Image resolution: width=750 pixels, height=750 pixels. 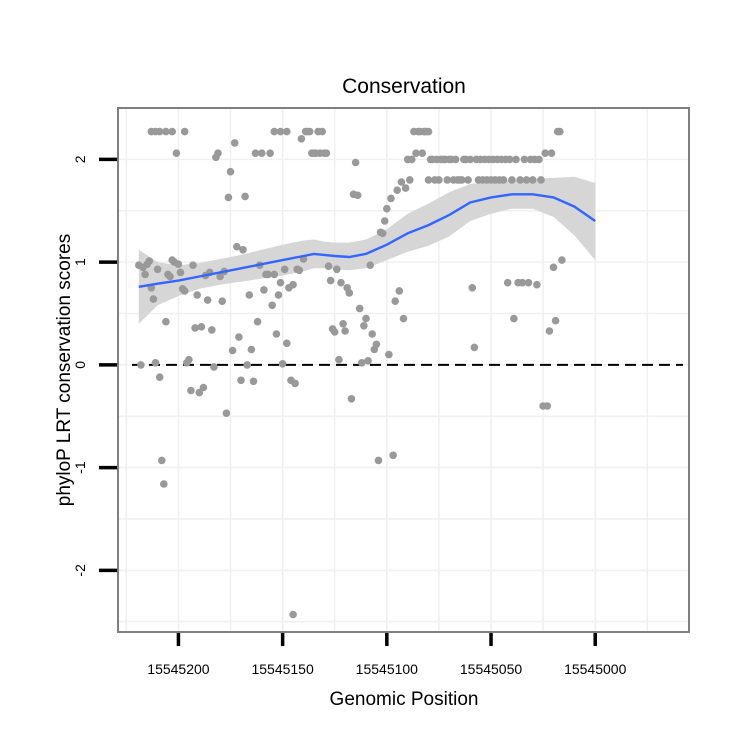 What do you see at coordinates (80, 365) in the screenshot?
I see `y-tick-label: 0` at bounding box center [80, 365].